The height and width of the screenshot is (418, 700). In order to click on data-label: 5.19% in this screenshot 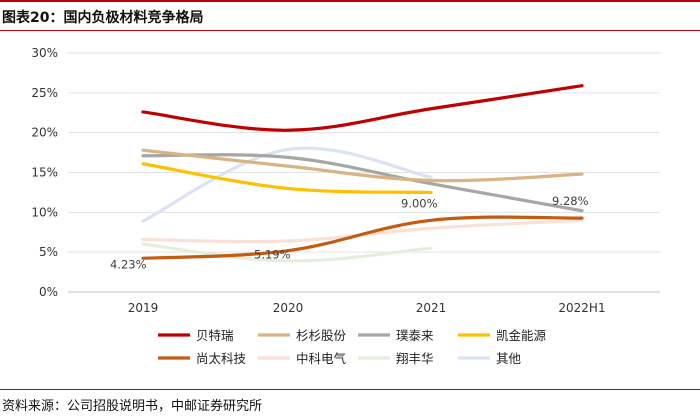, I will do `click(272, 255)`.